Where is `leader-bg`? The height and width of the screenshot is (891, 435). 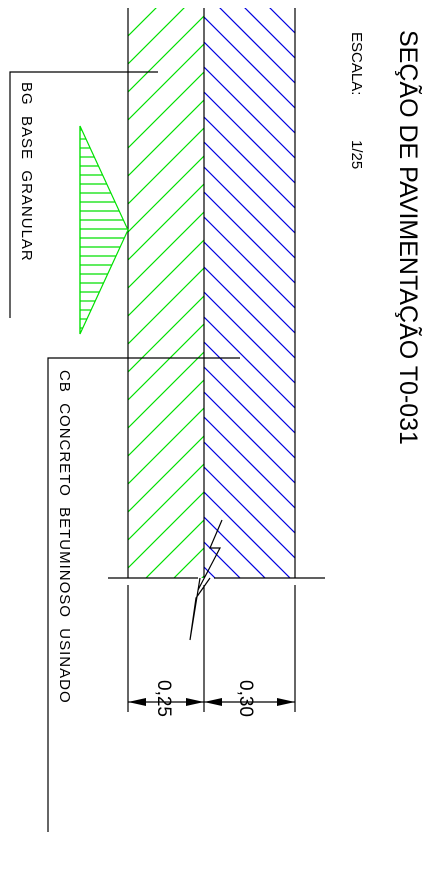
leader-bg is located at coordinates (83, 194).